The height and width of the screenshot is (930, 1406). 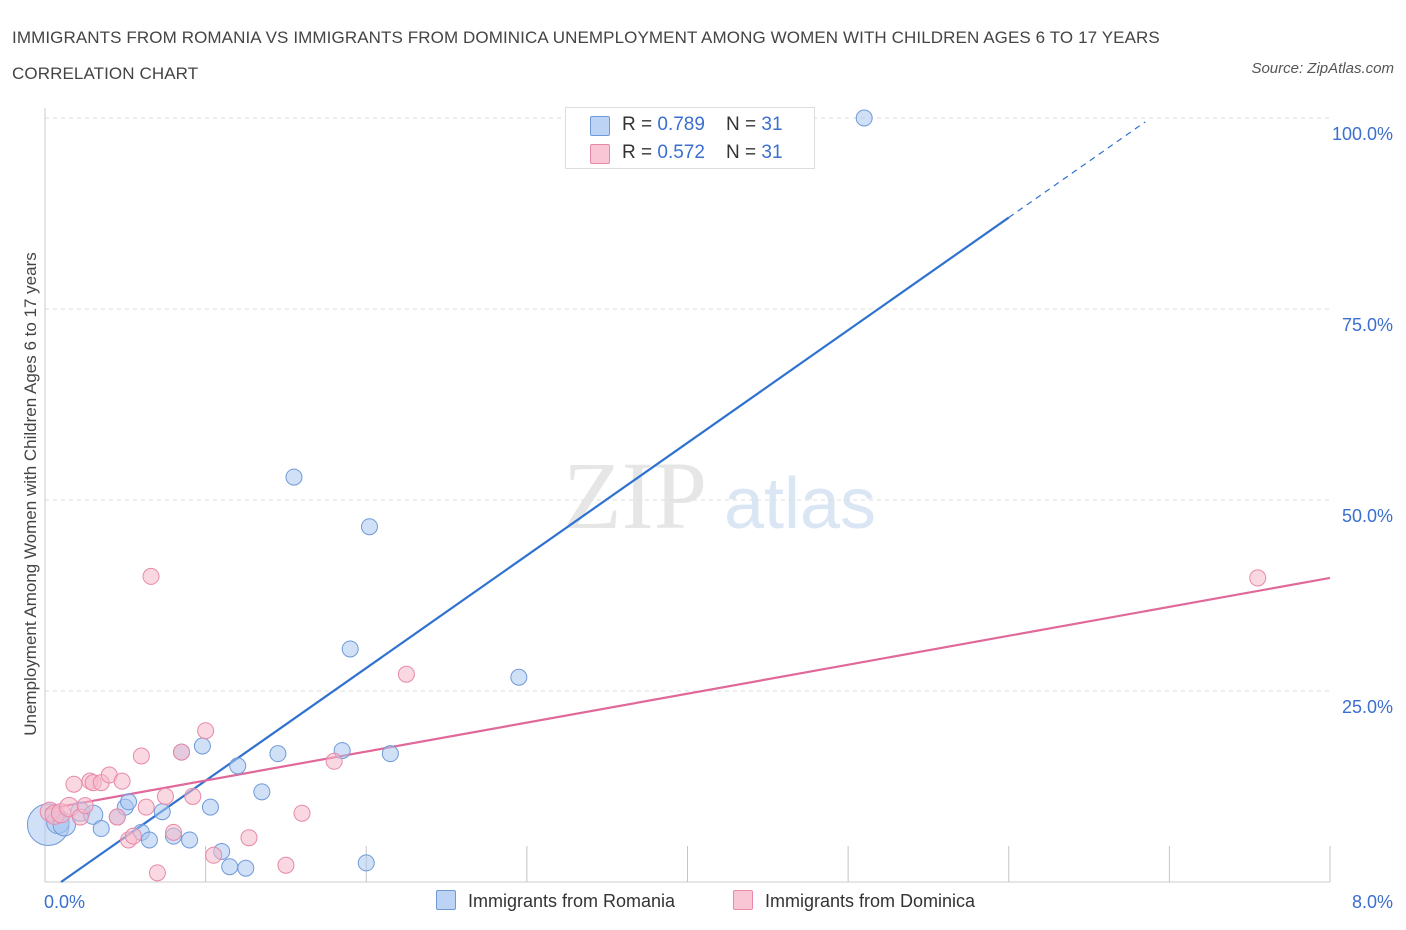 I want to click on x-tick-label-max: 8.0%, so click(x=1372, y=902).